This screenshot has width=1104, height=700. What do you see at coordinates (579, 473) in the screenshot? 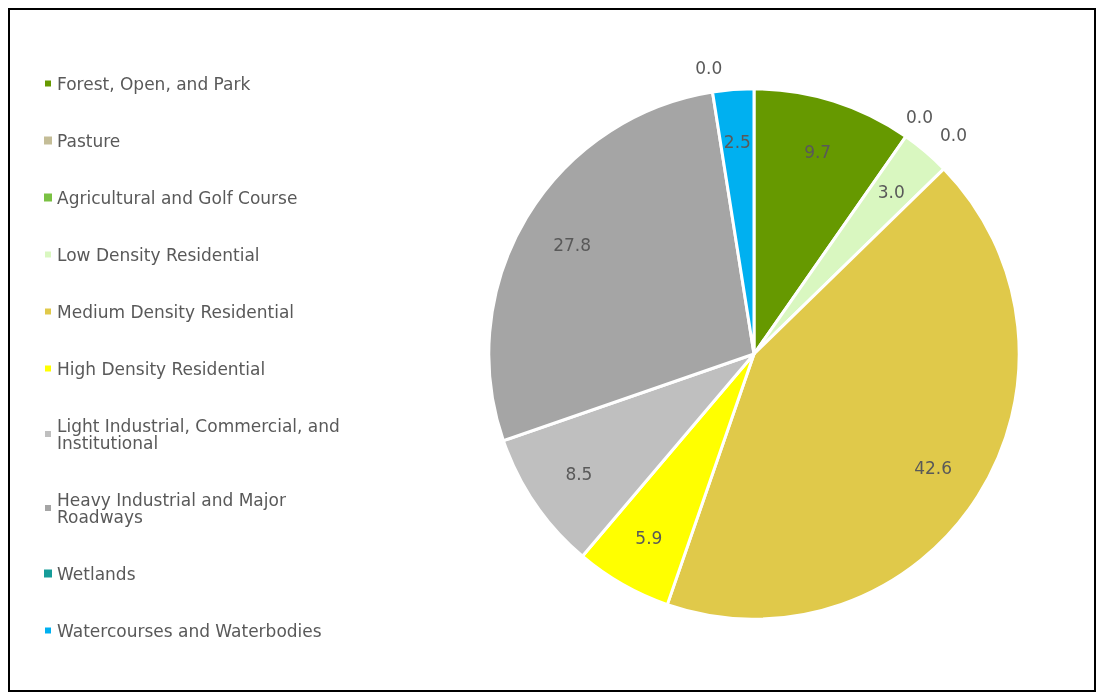
I see `data-label: 8.5` at bounding box center [579, 473].